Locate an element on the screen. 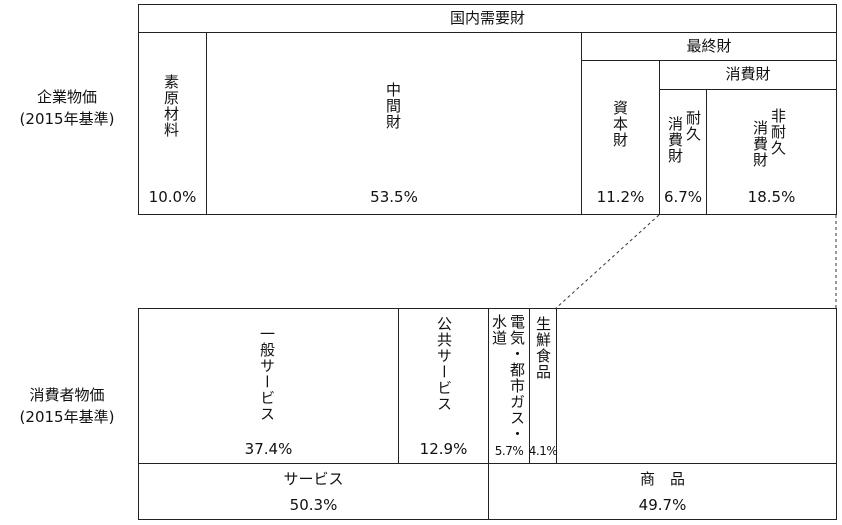  consumer-goods-title: 消費財 is located at coordinates (748, 74).